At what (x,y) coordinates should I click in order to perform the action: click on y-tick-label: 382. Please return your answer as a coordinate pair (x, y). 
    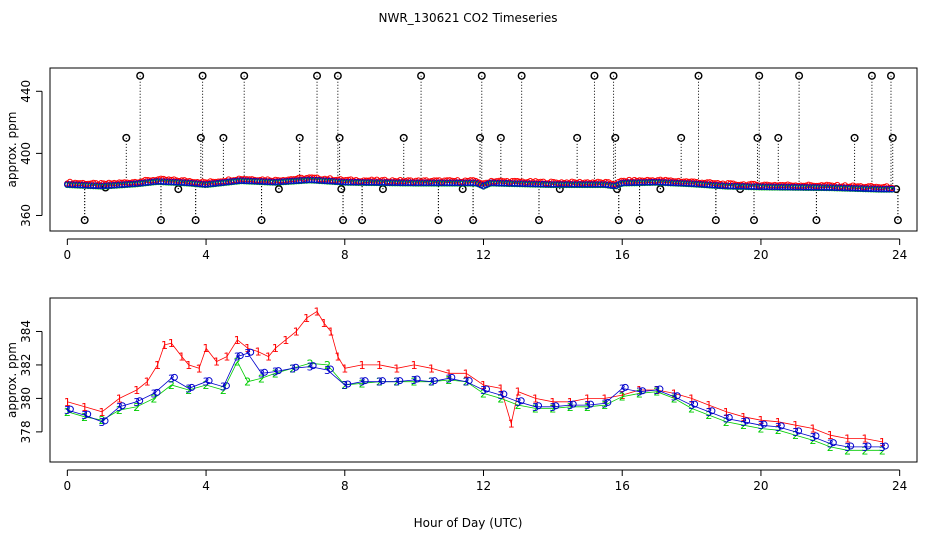
    Looking at the image, I should click on (26, 364).